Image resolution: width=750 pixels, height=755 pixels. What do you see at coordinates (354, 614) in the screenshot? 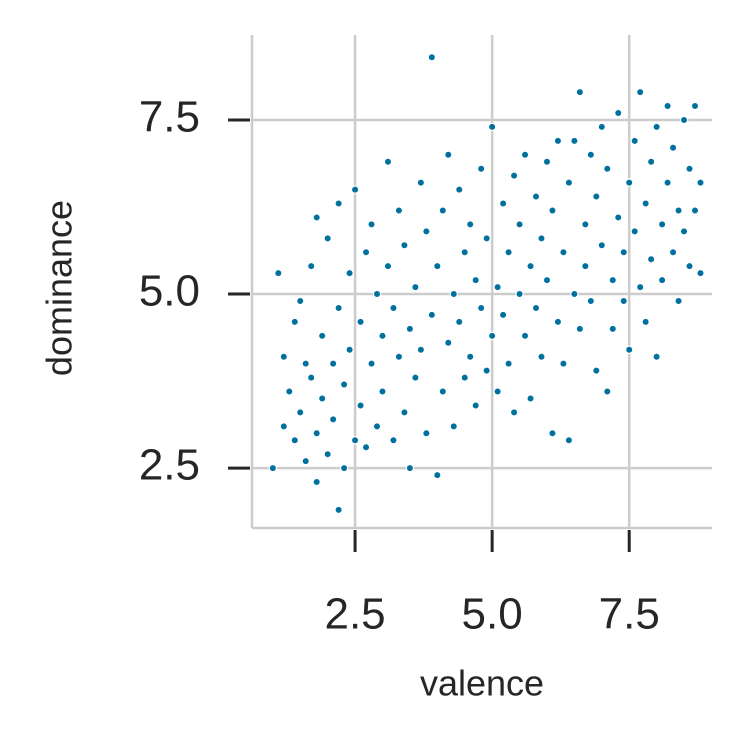
I see `x-tick-label: 2.5` at bounding box center [354, 614].